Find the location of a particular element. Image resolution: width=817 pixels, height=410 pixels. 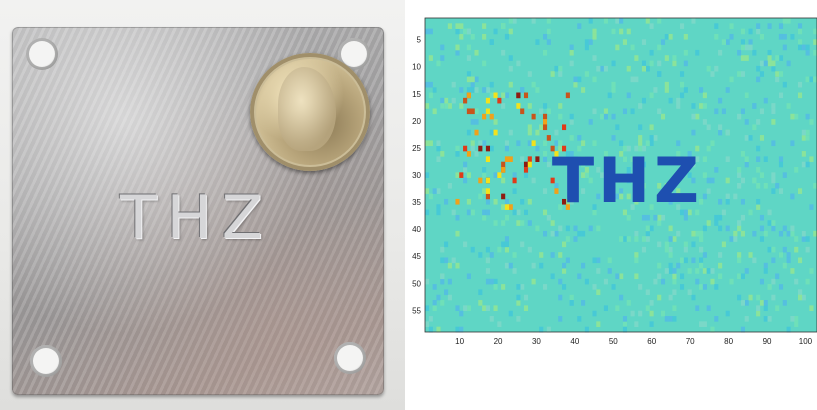

y-tick-label: 15 is located at coordinates (416, 94).